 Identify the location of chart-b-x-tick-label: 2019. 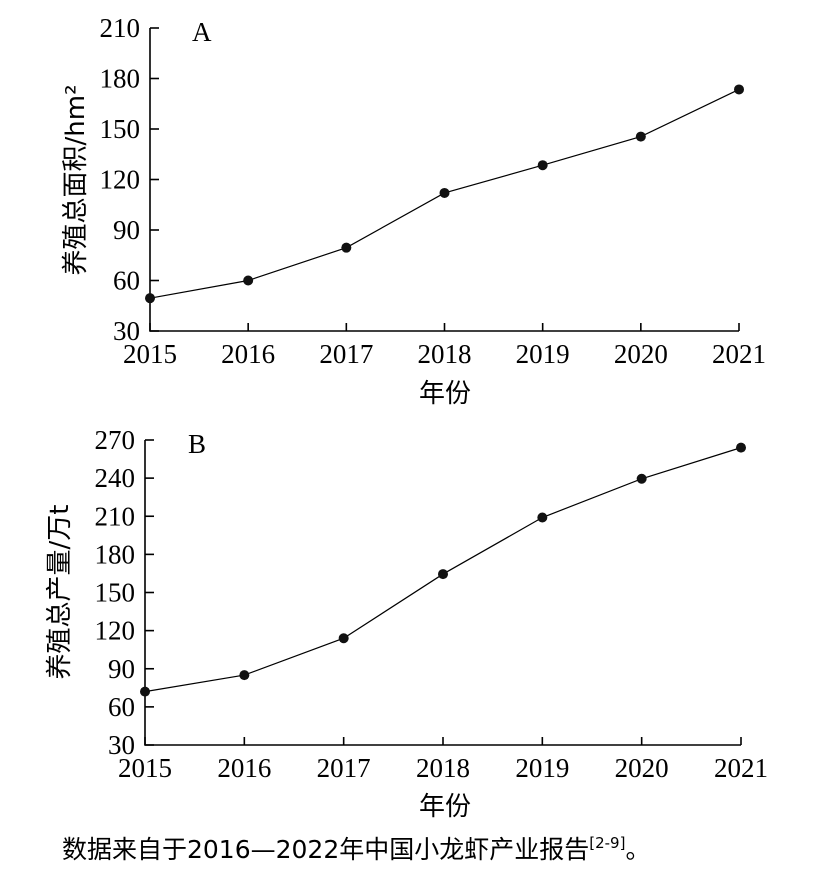
(542, 768).